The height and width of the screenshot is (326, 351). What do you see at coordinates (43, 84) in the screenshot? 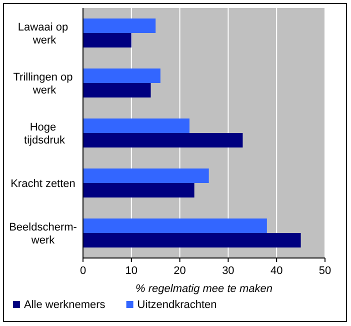
I see `y-tick-label: Trillingen op werk` at bounding box center [43, 84].